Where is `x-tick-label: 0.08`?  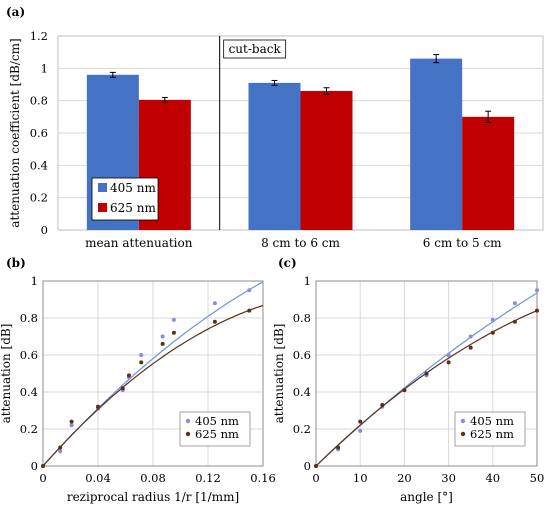
x-tick-label: 0.08 is located at coordinates (153, 478).